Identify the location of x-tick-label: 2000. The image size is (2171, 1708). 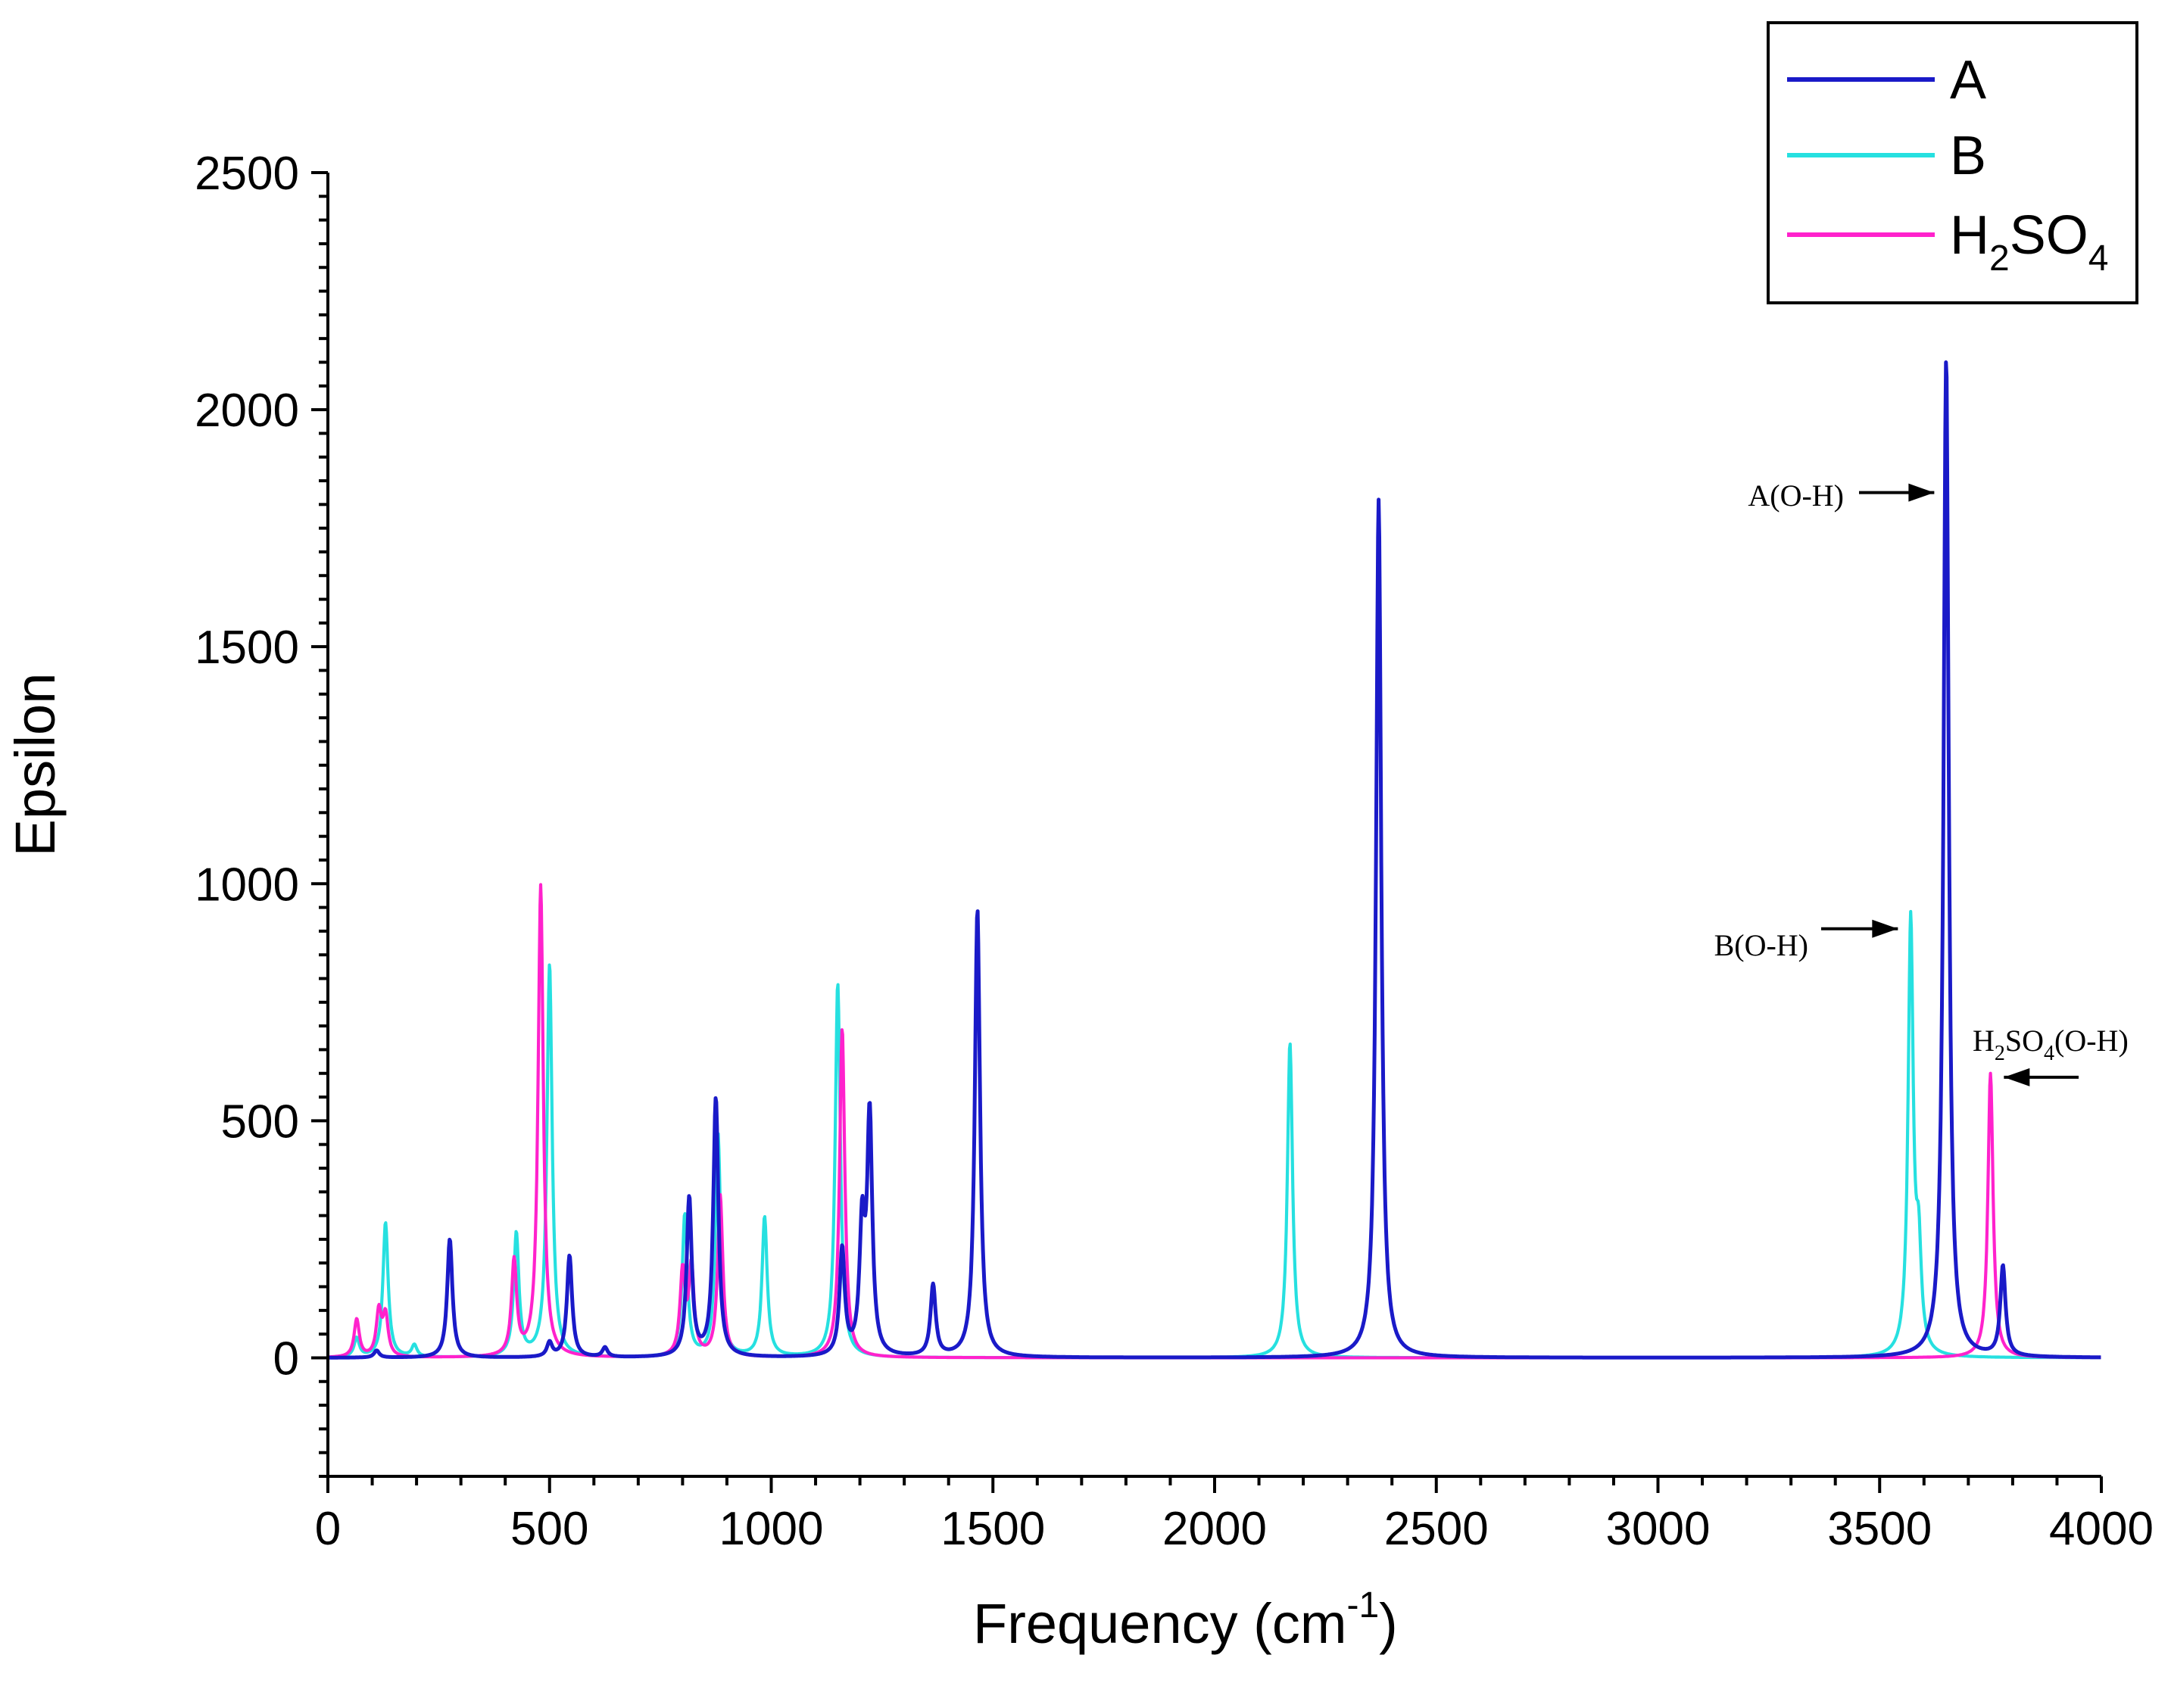
(1214, 1529).